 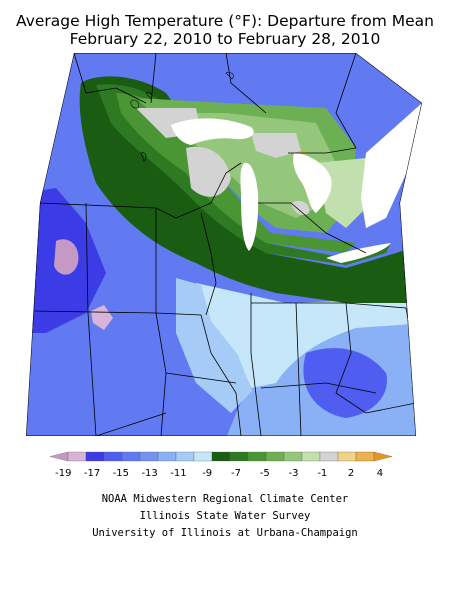 I want to click on credit-agency: NOAA Midwestern Regional Climate Center, so click(x=225, y=499).